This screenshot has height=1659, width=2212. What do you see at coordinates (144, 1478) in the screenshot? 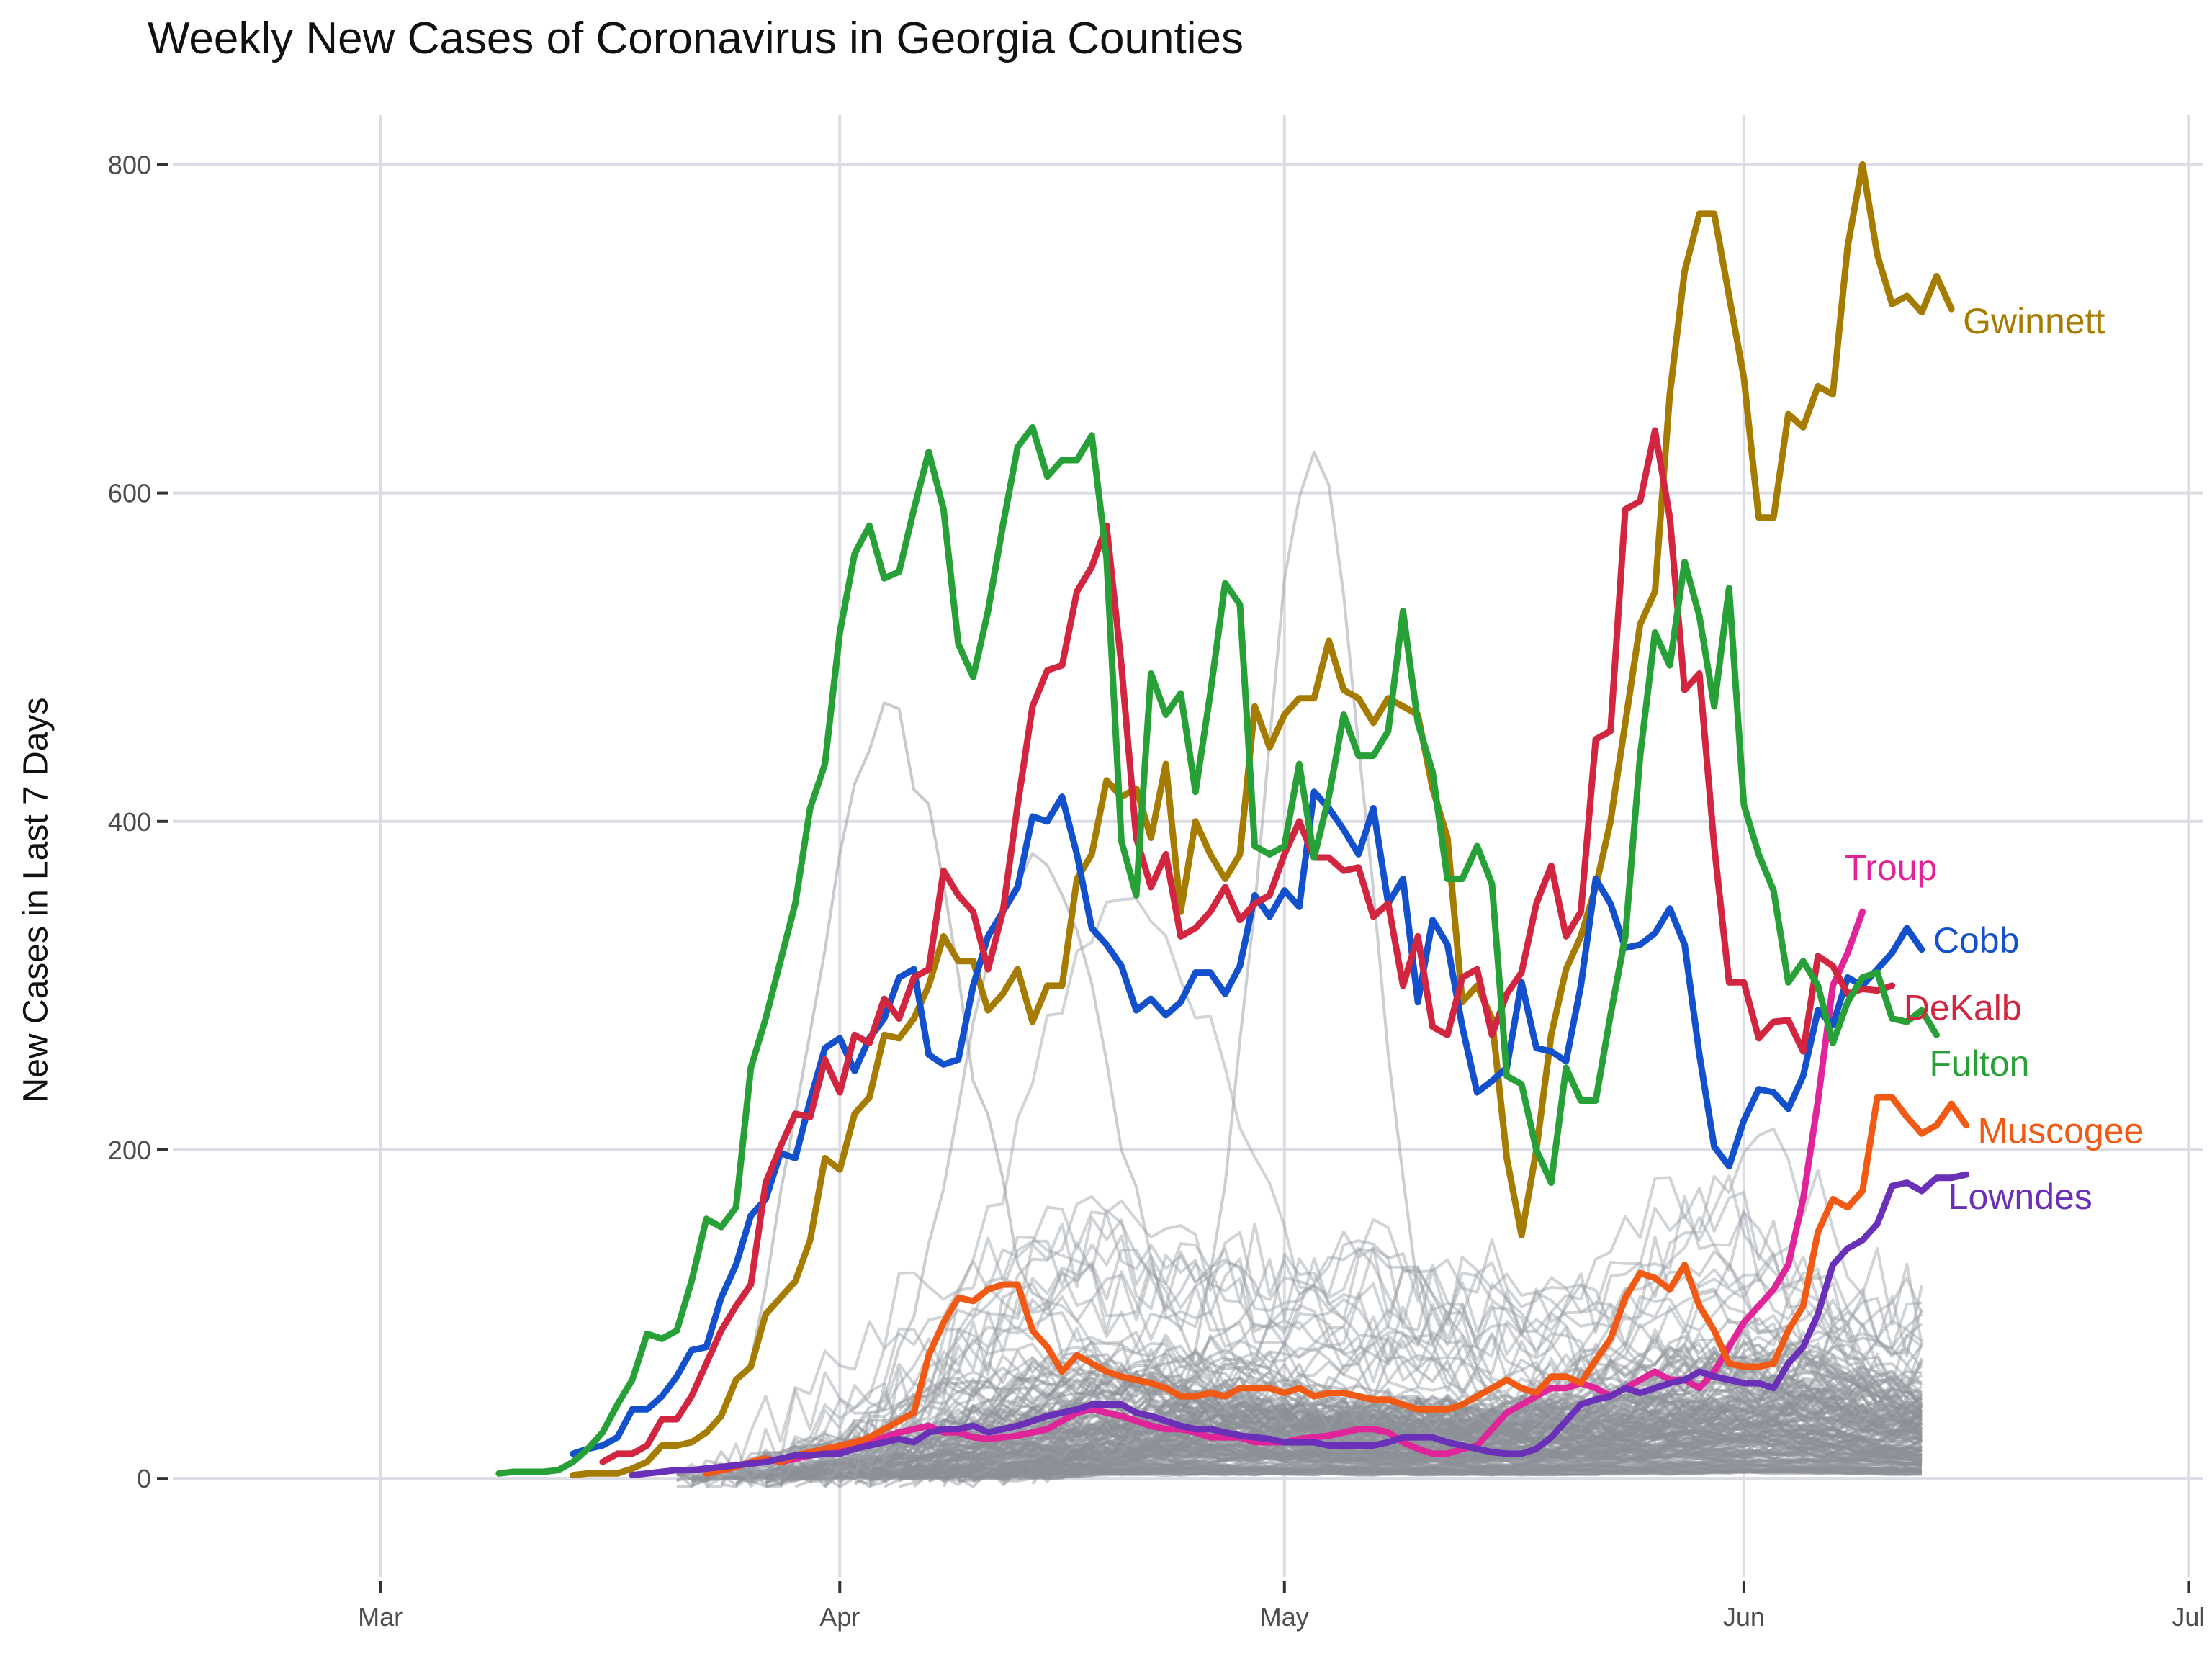
I see `y-tick-label: 0` at bounding box center [144, 1478].